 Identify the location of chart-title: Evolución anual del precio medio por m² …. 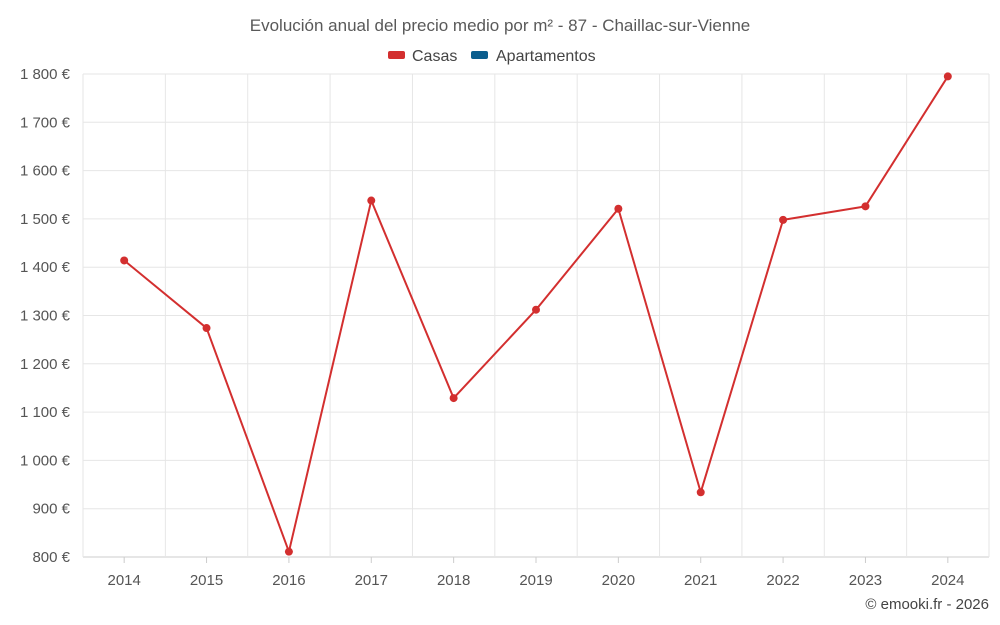
(500, 25).